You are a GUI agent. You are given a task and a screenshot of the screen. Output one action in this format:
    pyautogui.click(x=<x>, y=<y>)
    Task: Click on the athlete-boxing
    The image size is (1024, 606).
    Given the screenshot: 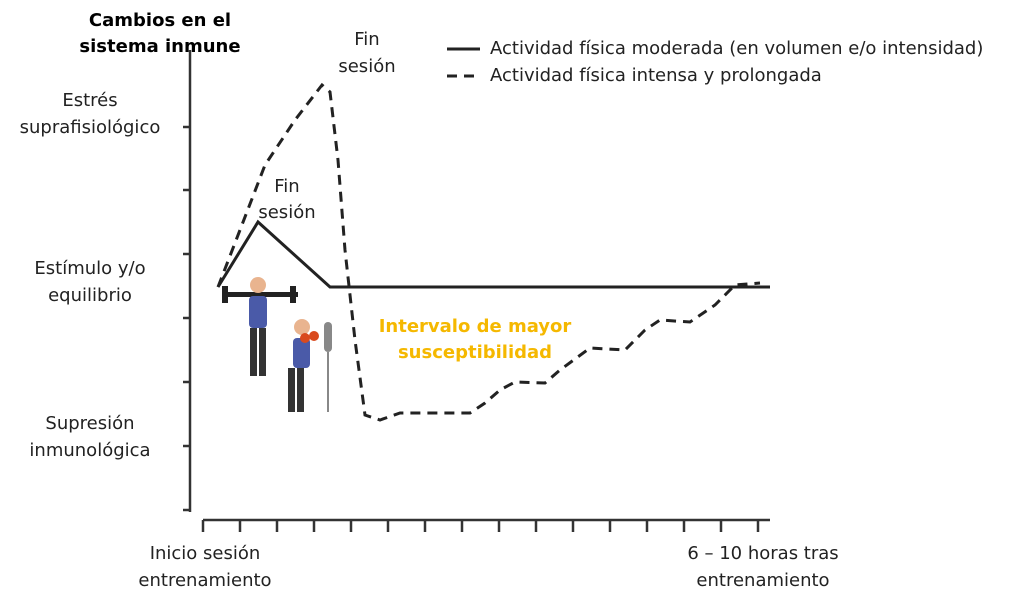 What is the action you would take?
    pyautogui.click(x=310, y=365)
    